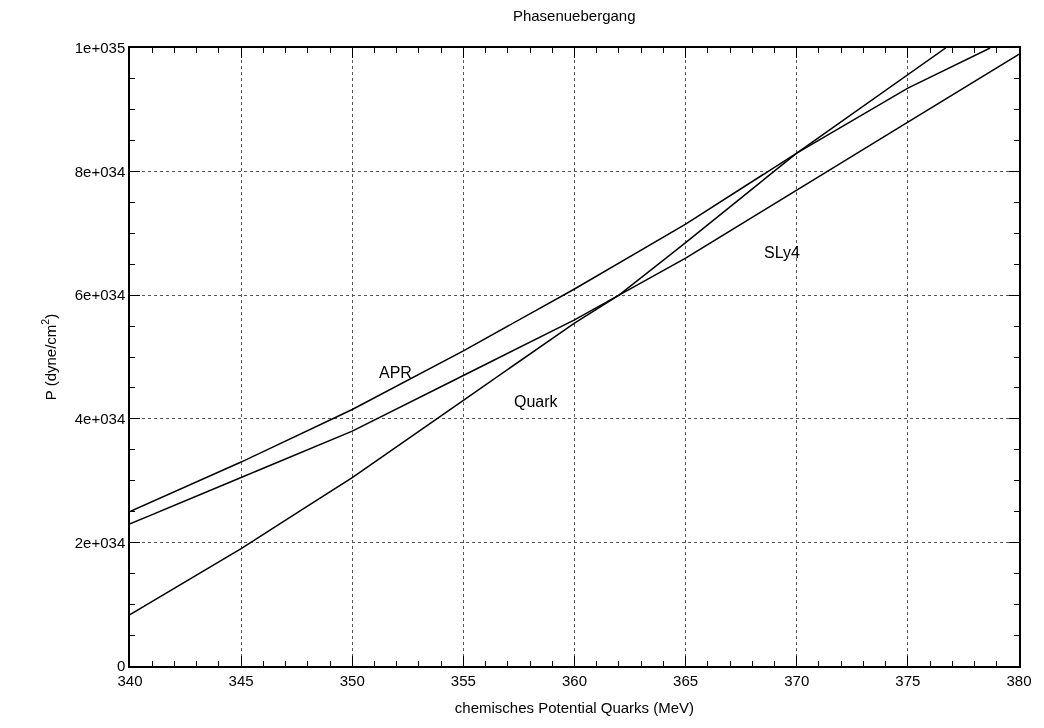  I want to click on x-tick-label: 350, so click(352, 680).